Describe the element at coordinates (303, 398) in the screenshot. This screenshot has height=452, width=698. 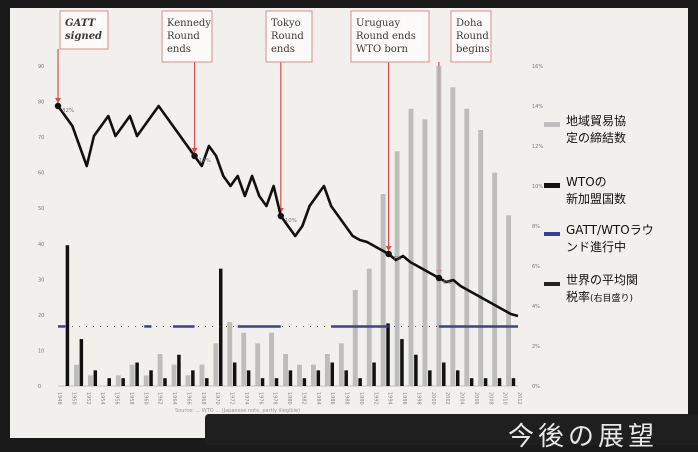
I see `x-tick-label: 1982` at that location.